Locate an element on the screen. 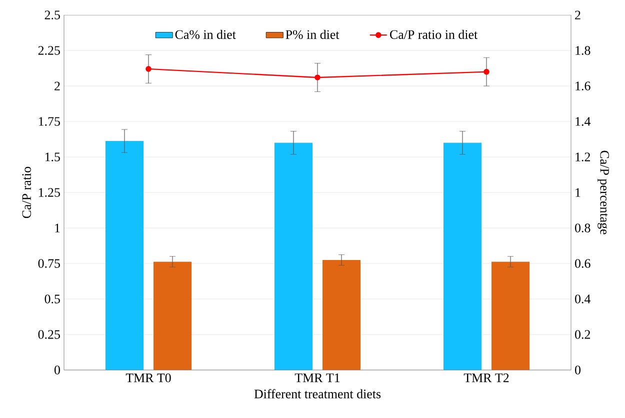 The width and height of the screenshot is (625, 418). y2-axis-title: Ca/P percentage is located at coordinates (603, 192).